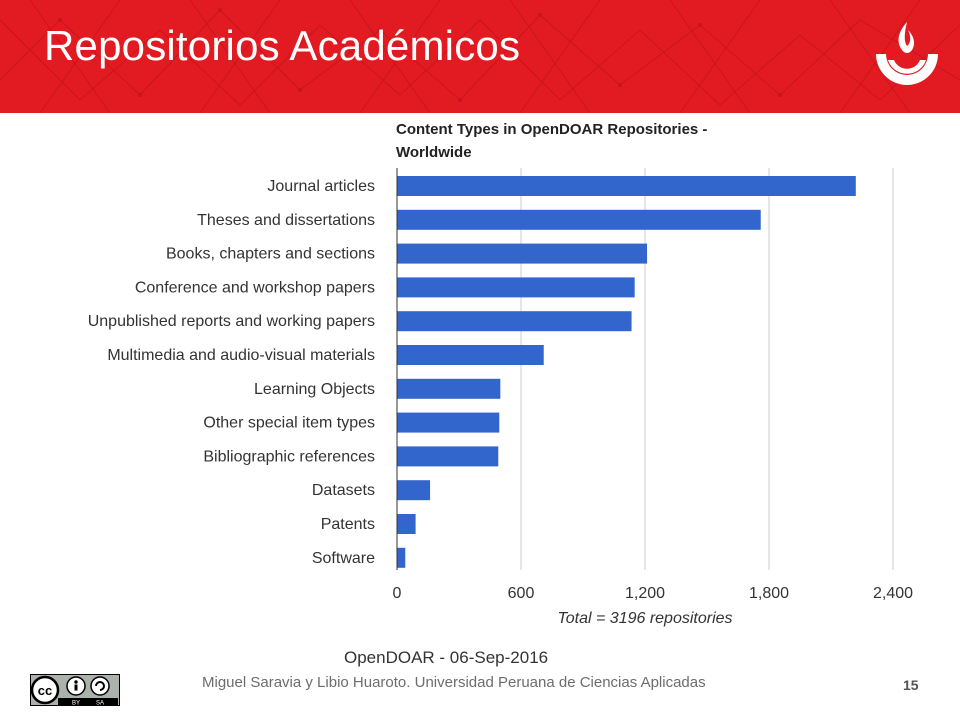  I want to click on x-tick-label: 600, so click(521, 593).